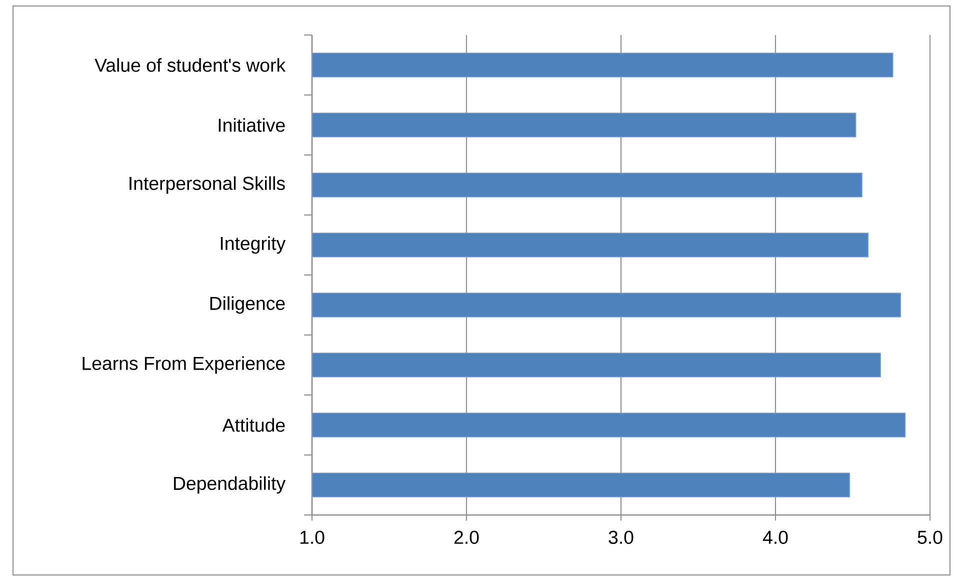 This screenshot has height=577, width=963. Describe the element at coordinates (247, 305) in the screenshot. I see `y-tick-label: Diligence` at that location.